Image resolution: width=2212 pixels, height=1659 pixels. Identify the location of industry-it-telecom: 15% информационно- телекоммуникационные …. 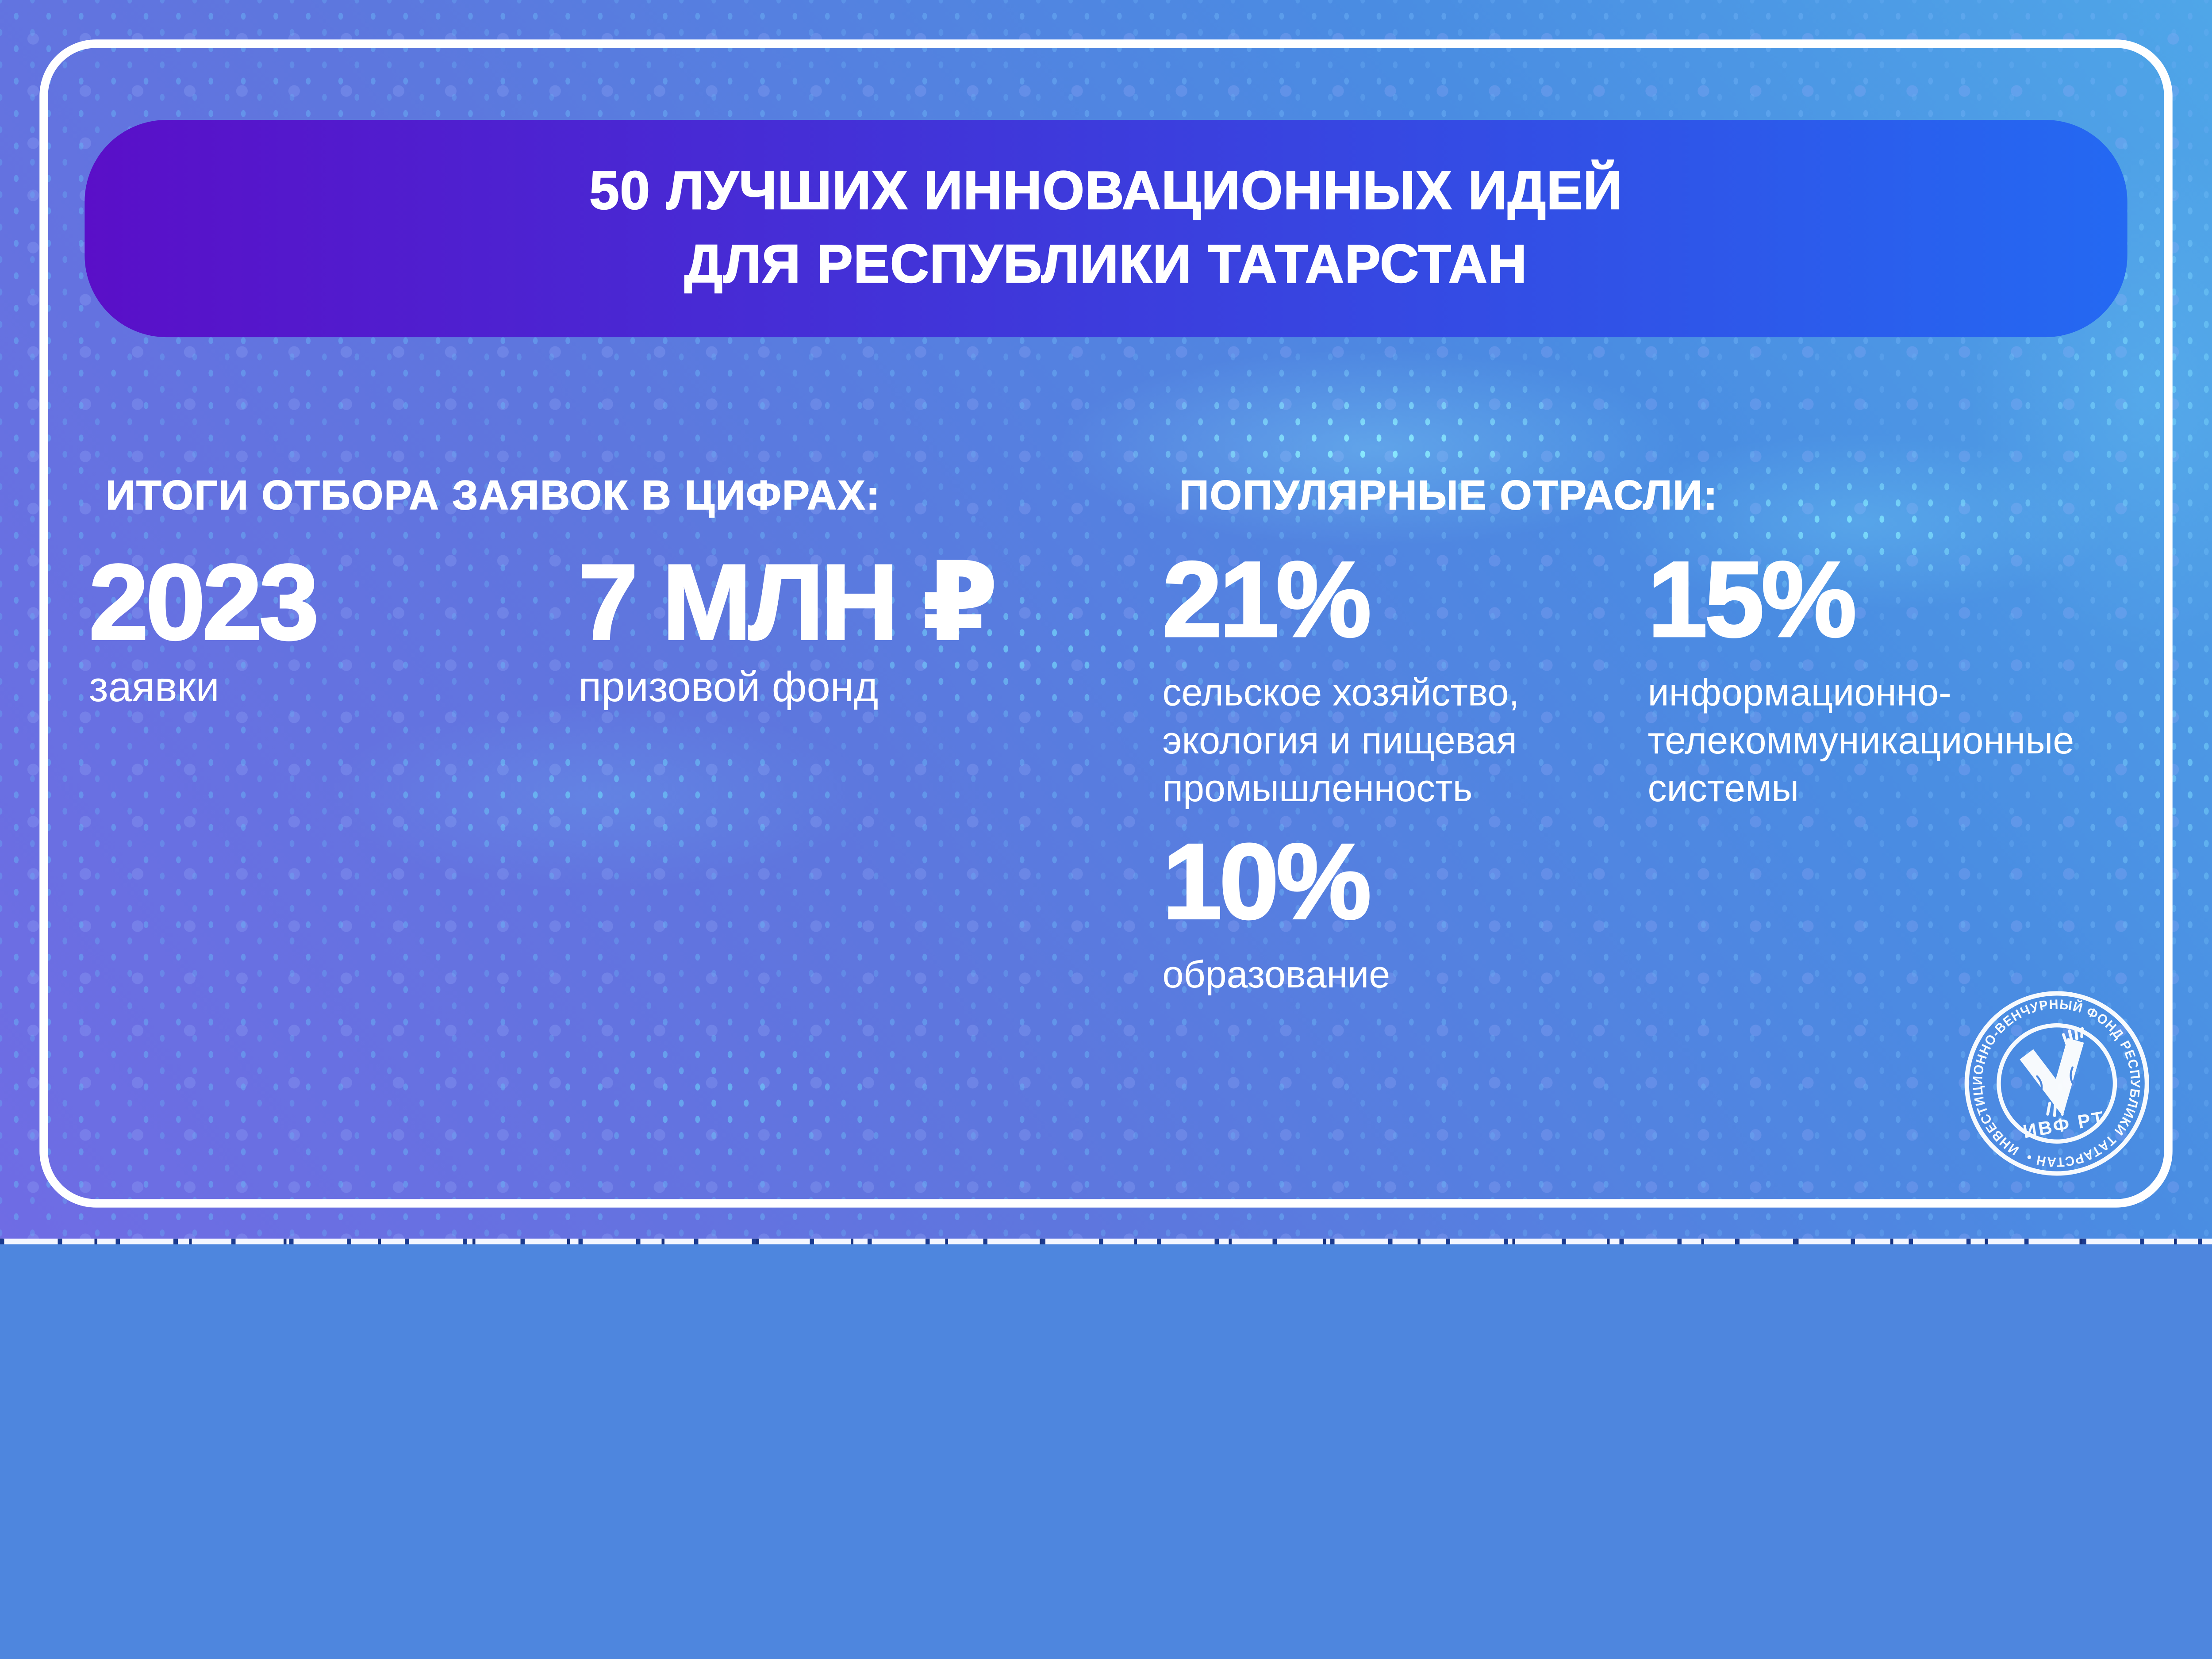
(1860, 676).